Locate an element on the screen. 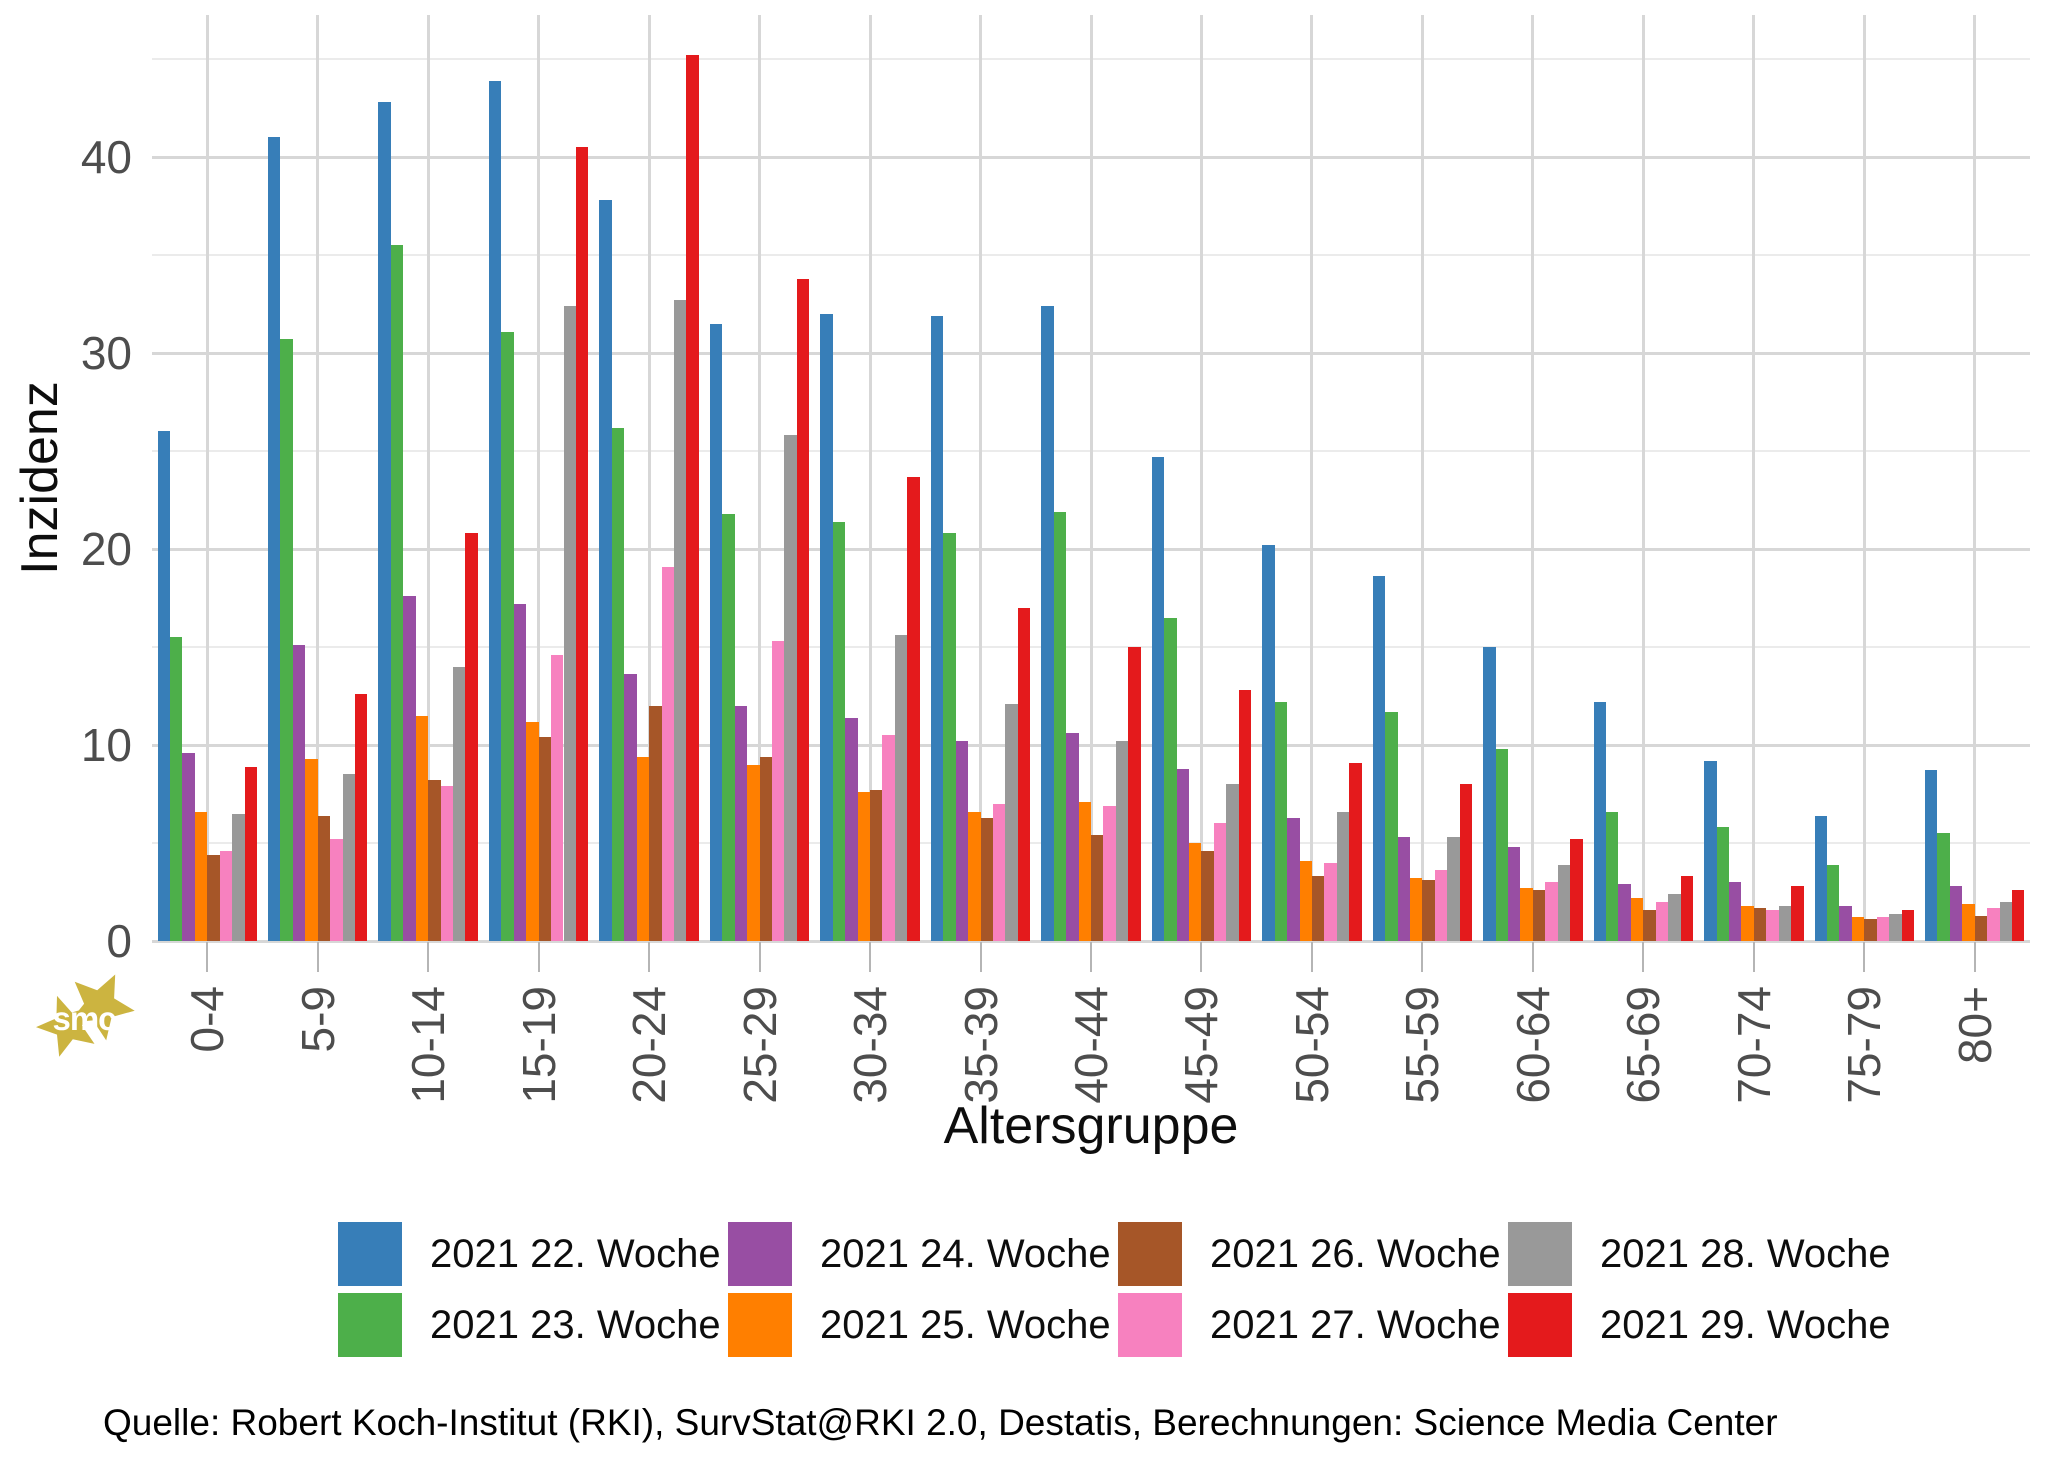  major-gridline is located at coordinates (1091, 941).